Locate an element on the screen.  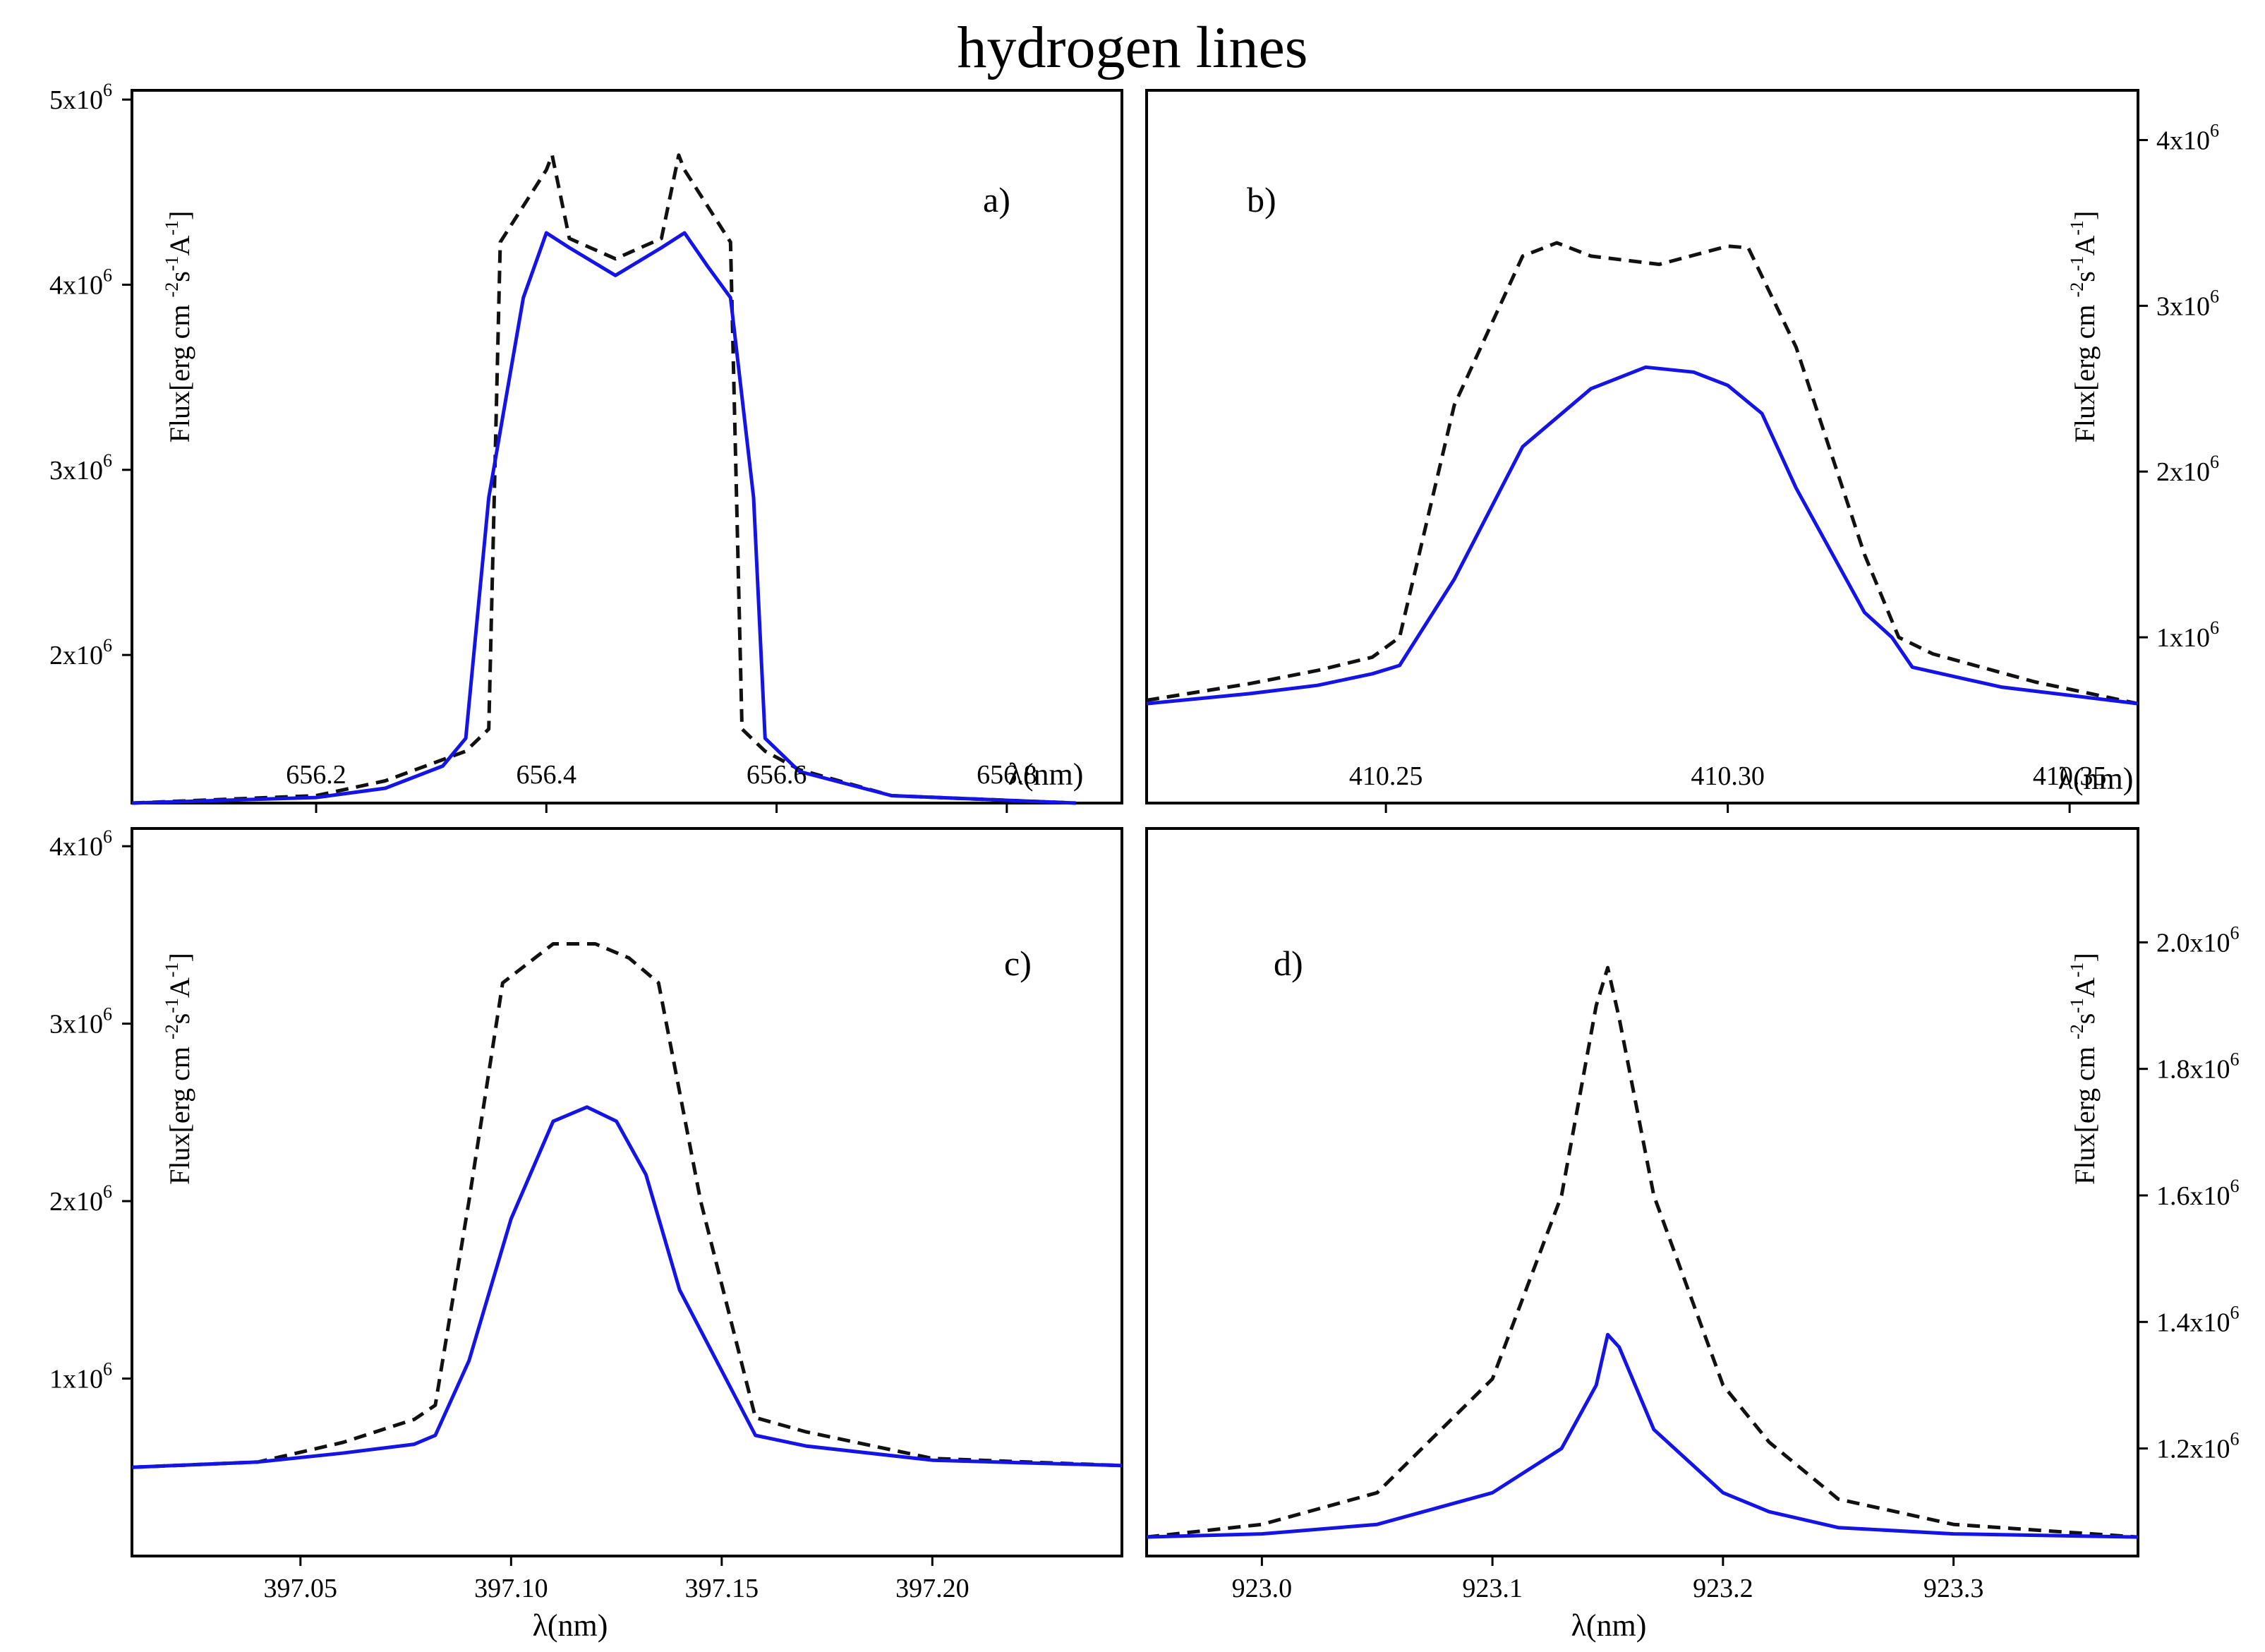
panel-c-xlabel: λ(nm) is located at coordinates (570, 1625).